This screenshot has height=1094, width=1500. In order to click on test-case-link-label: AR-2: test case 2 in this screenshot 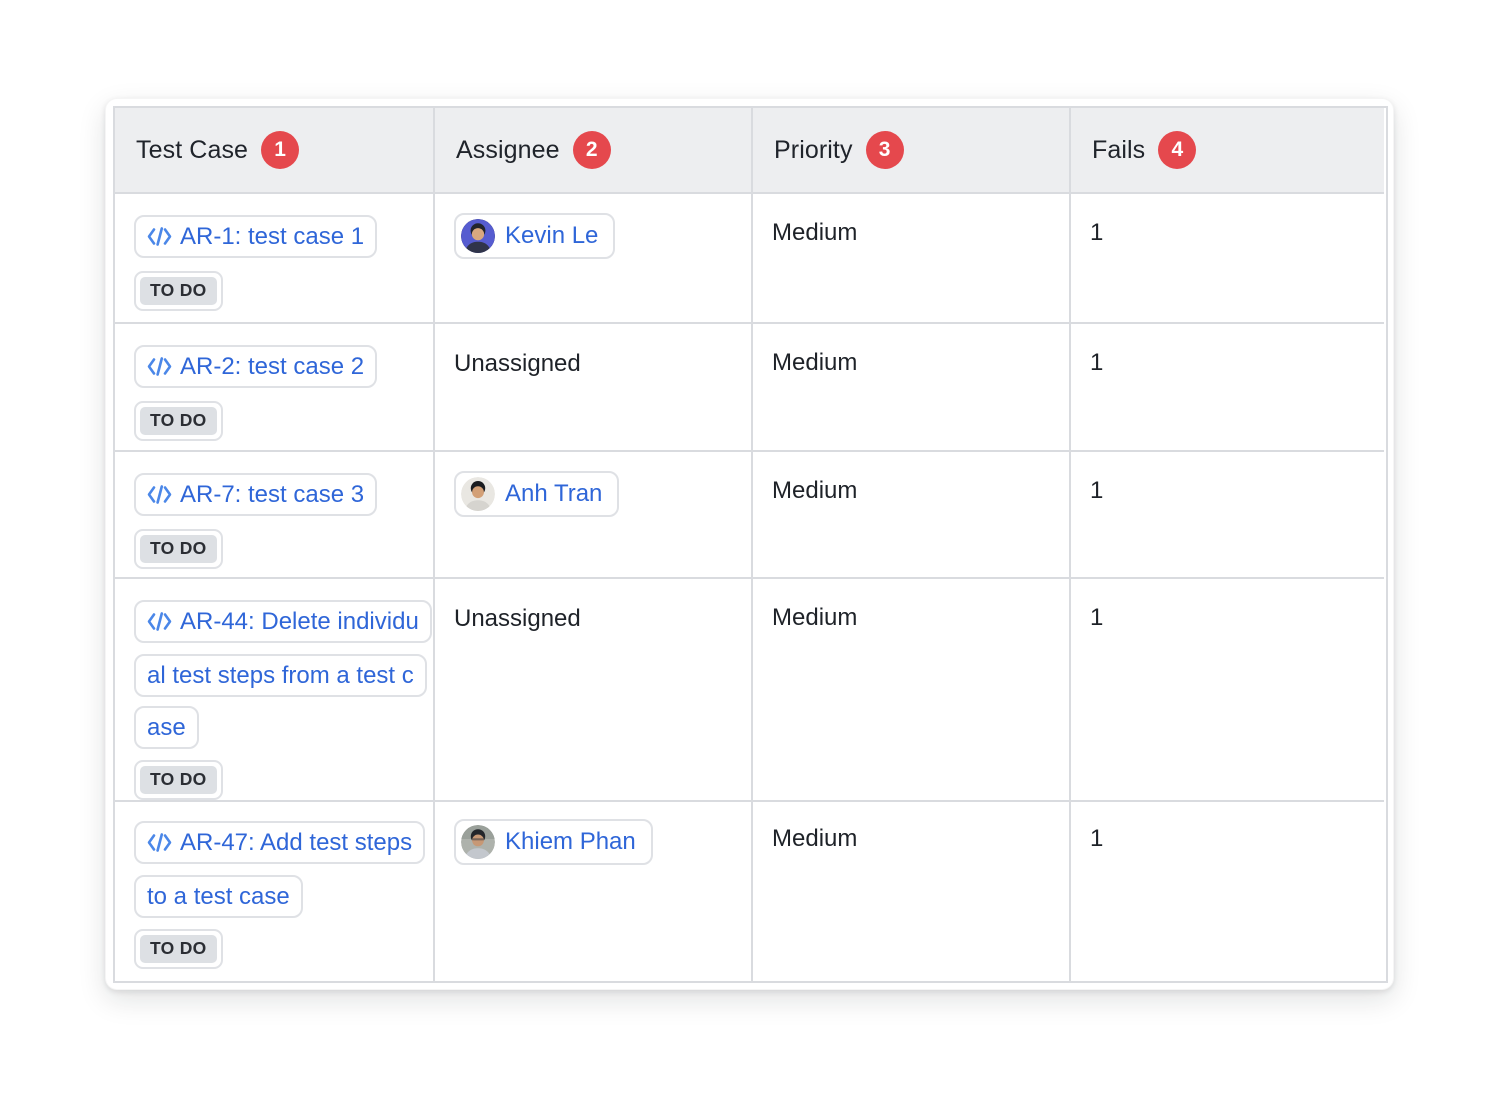, I will do `click(272, 366)`.